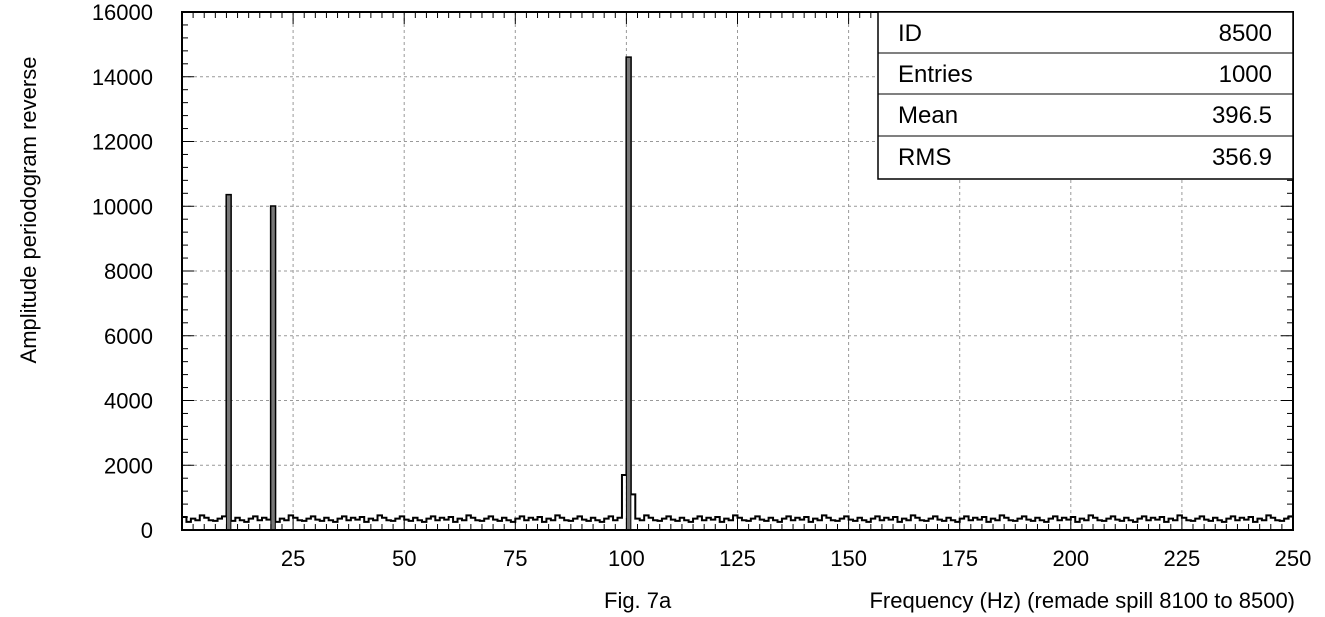 Image resolution: width=1325 pixels, height=617 pixels. I want to click on stats-value-entries: 1000, so click(1245, 74).